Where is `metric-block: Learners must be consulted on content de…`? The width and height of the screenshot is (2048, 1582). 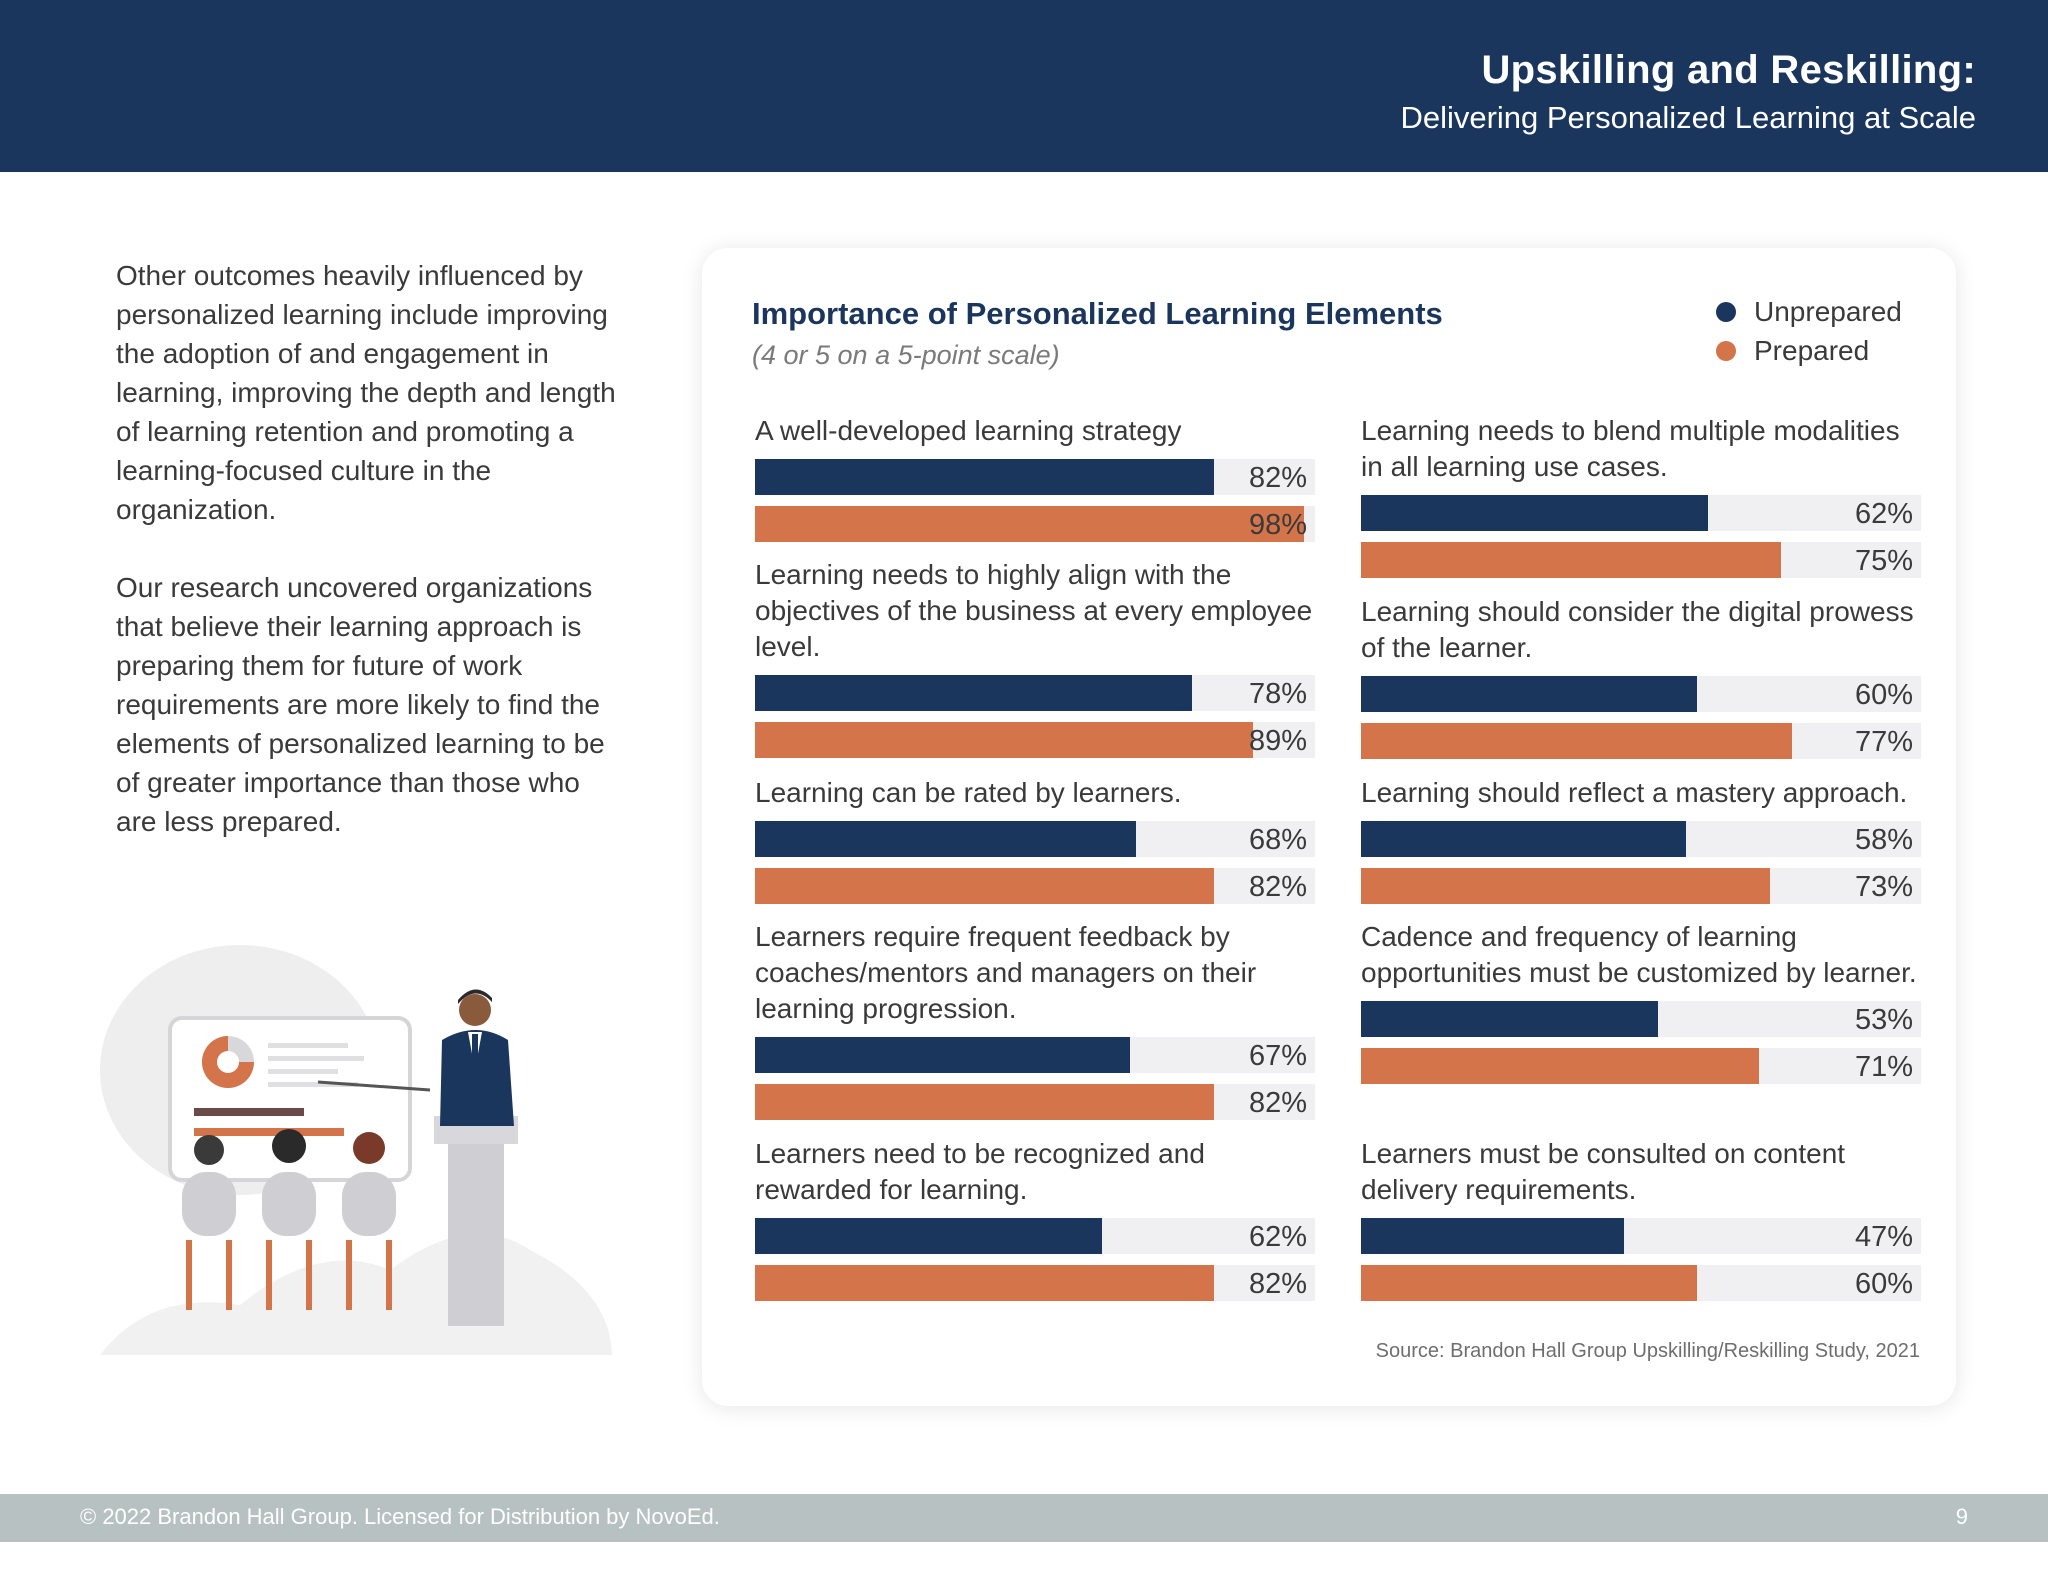
metric-block: Learners must be consulted on content de… is located at coordinates (1641, 1218).